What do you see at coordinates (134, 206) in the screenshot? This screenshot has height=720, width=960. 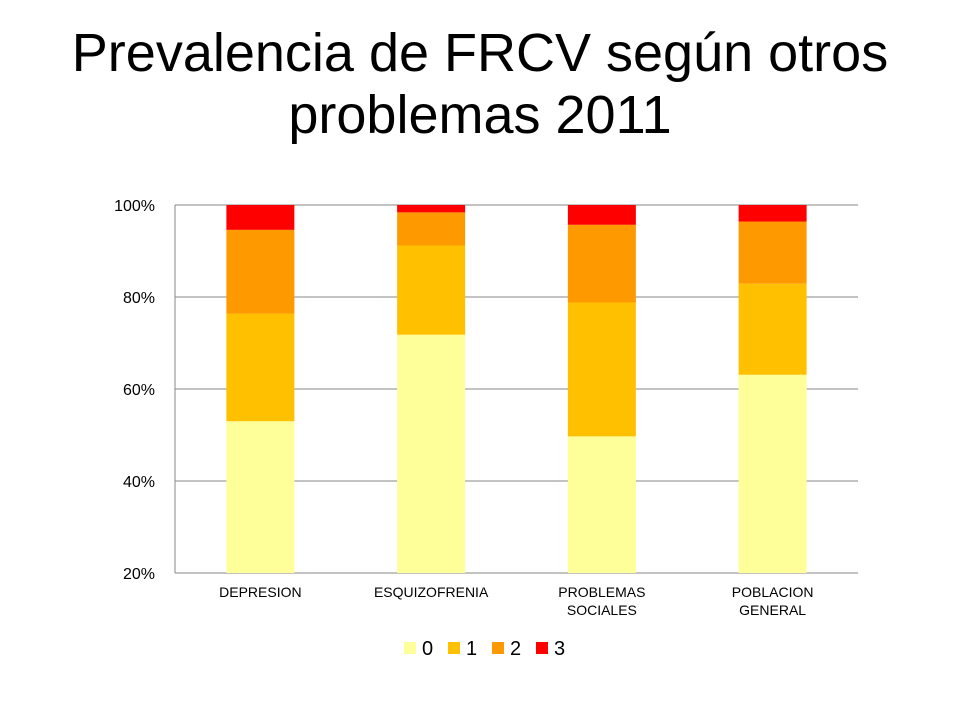 I see `y-tick-label: 100%` at bounding box center [134, 206].